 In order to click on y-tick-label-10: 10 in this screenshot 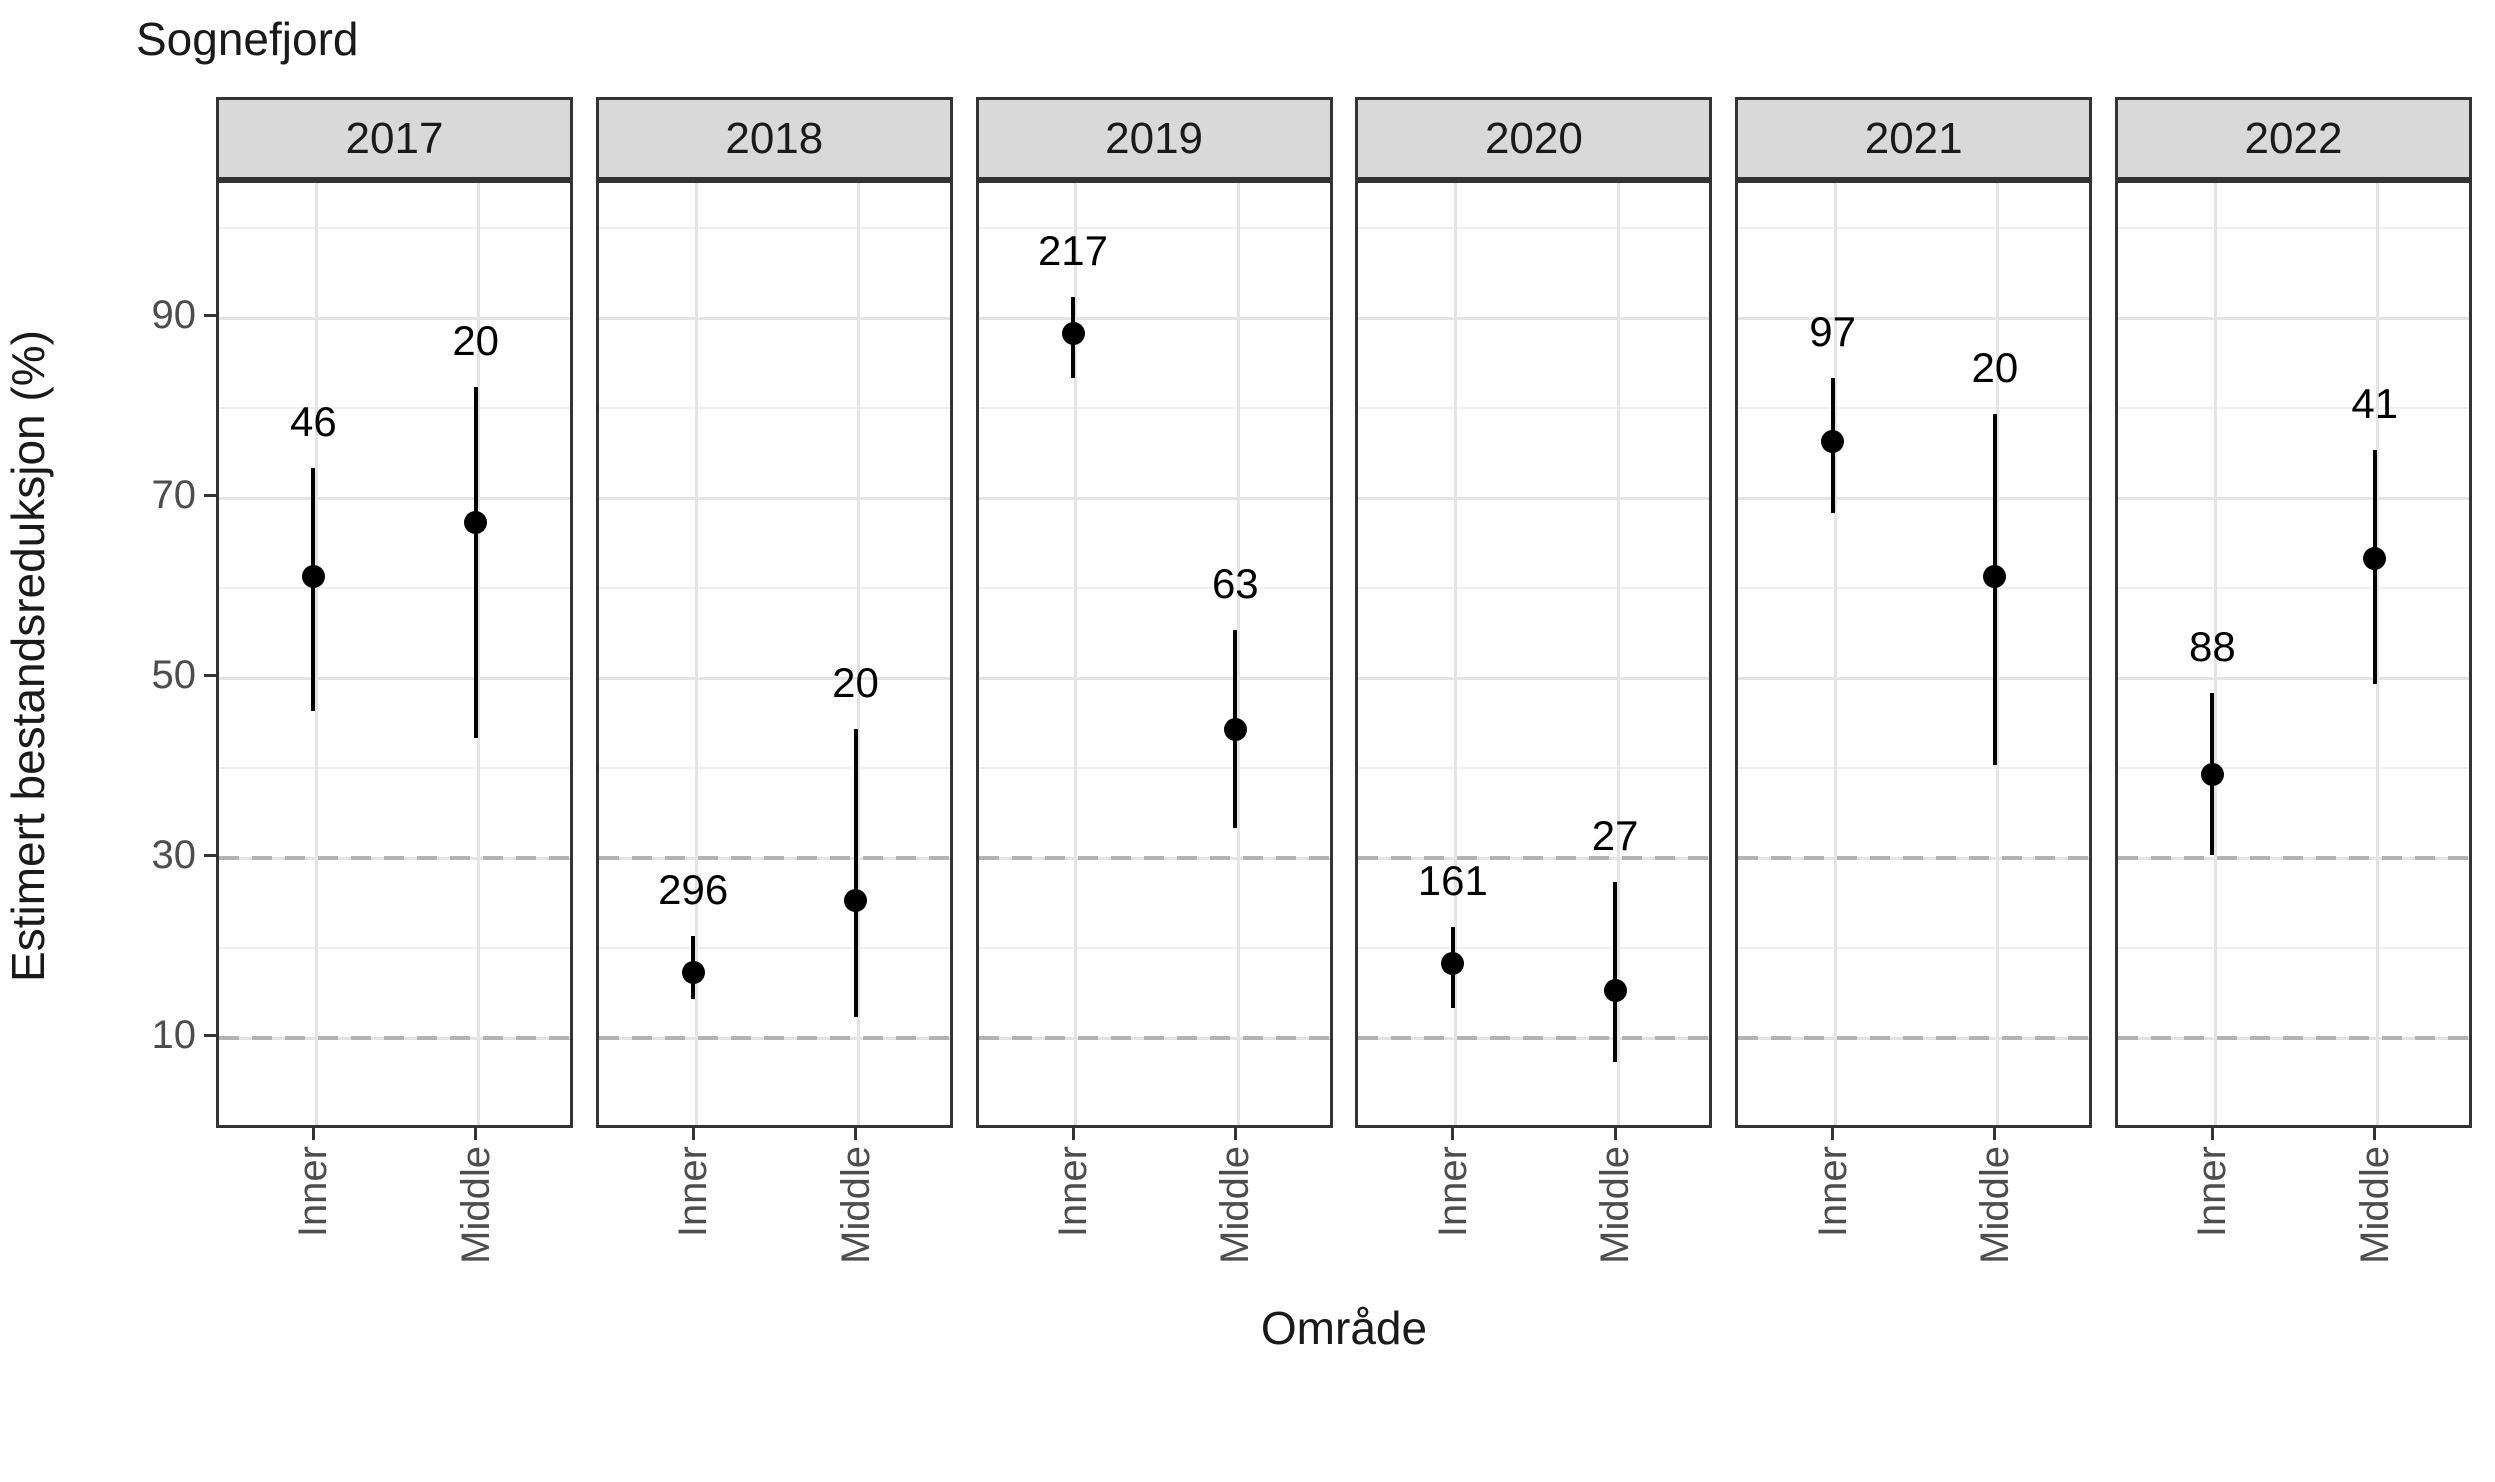, I will do `click(174, 1035)`.